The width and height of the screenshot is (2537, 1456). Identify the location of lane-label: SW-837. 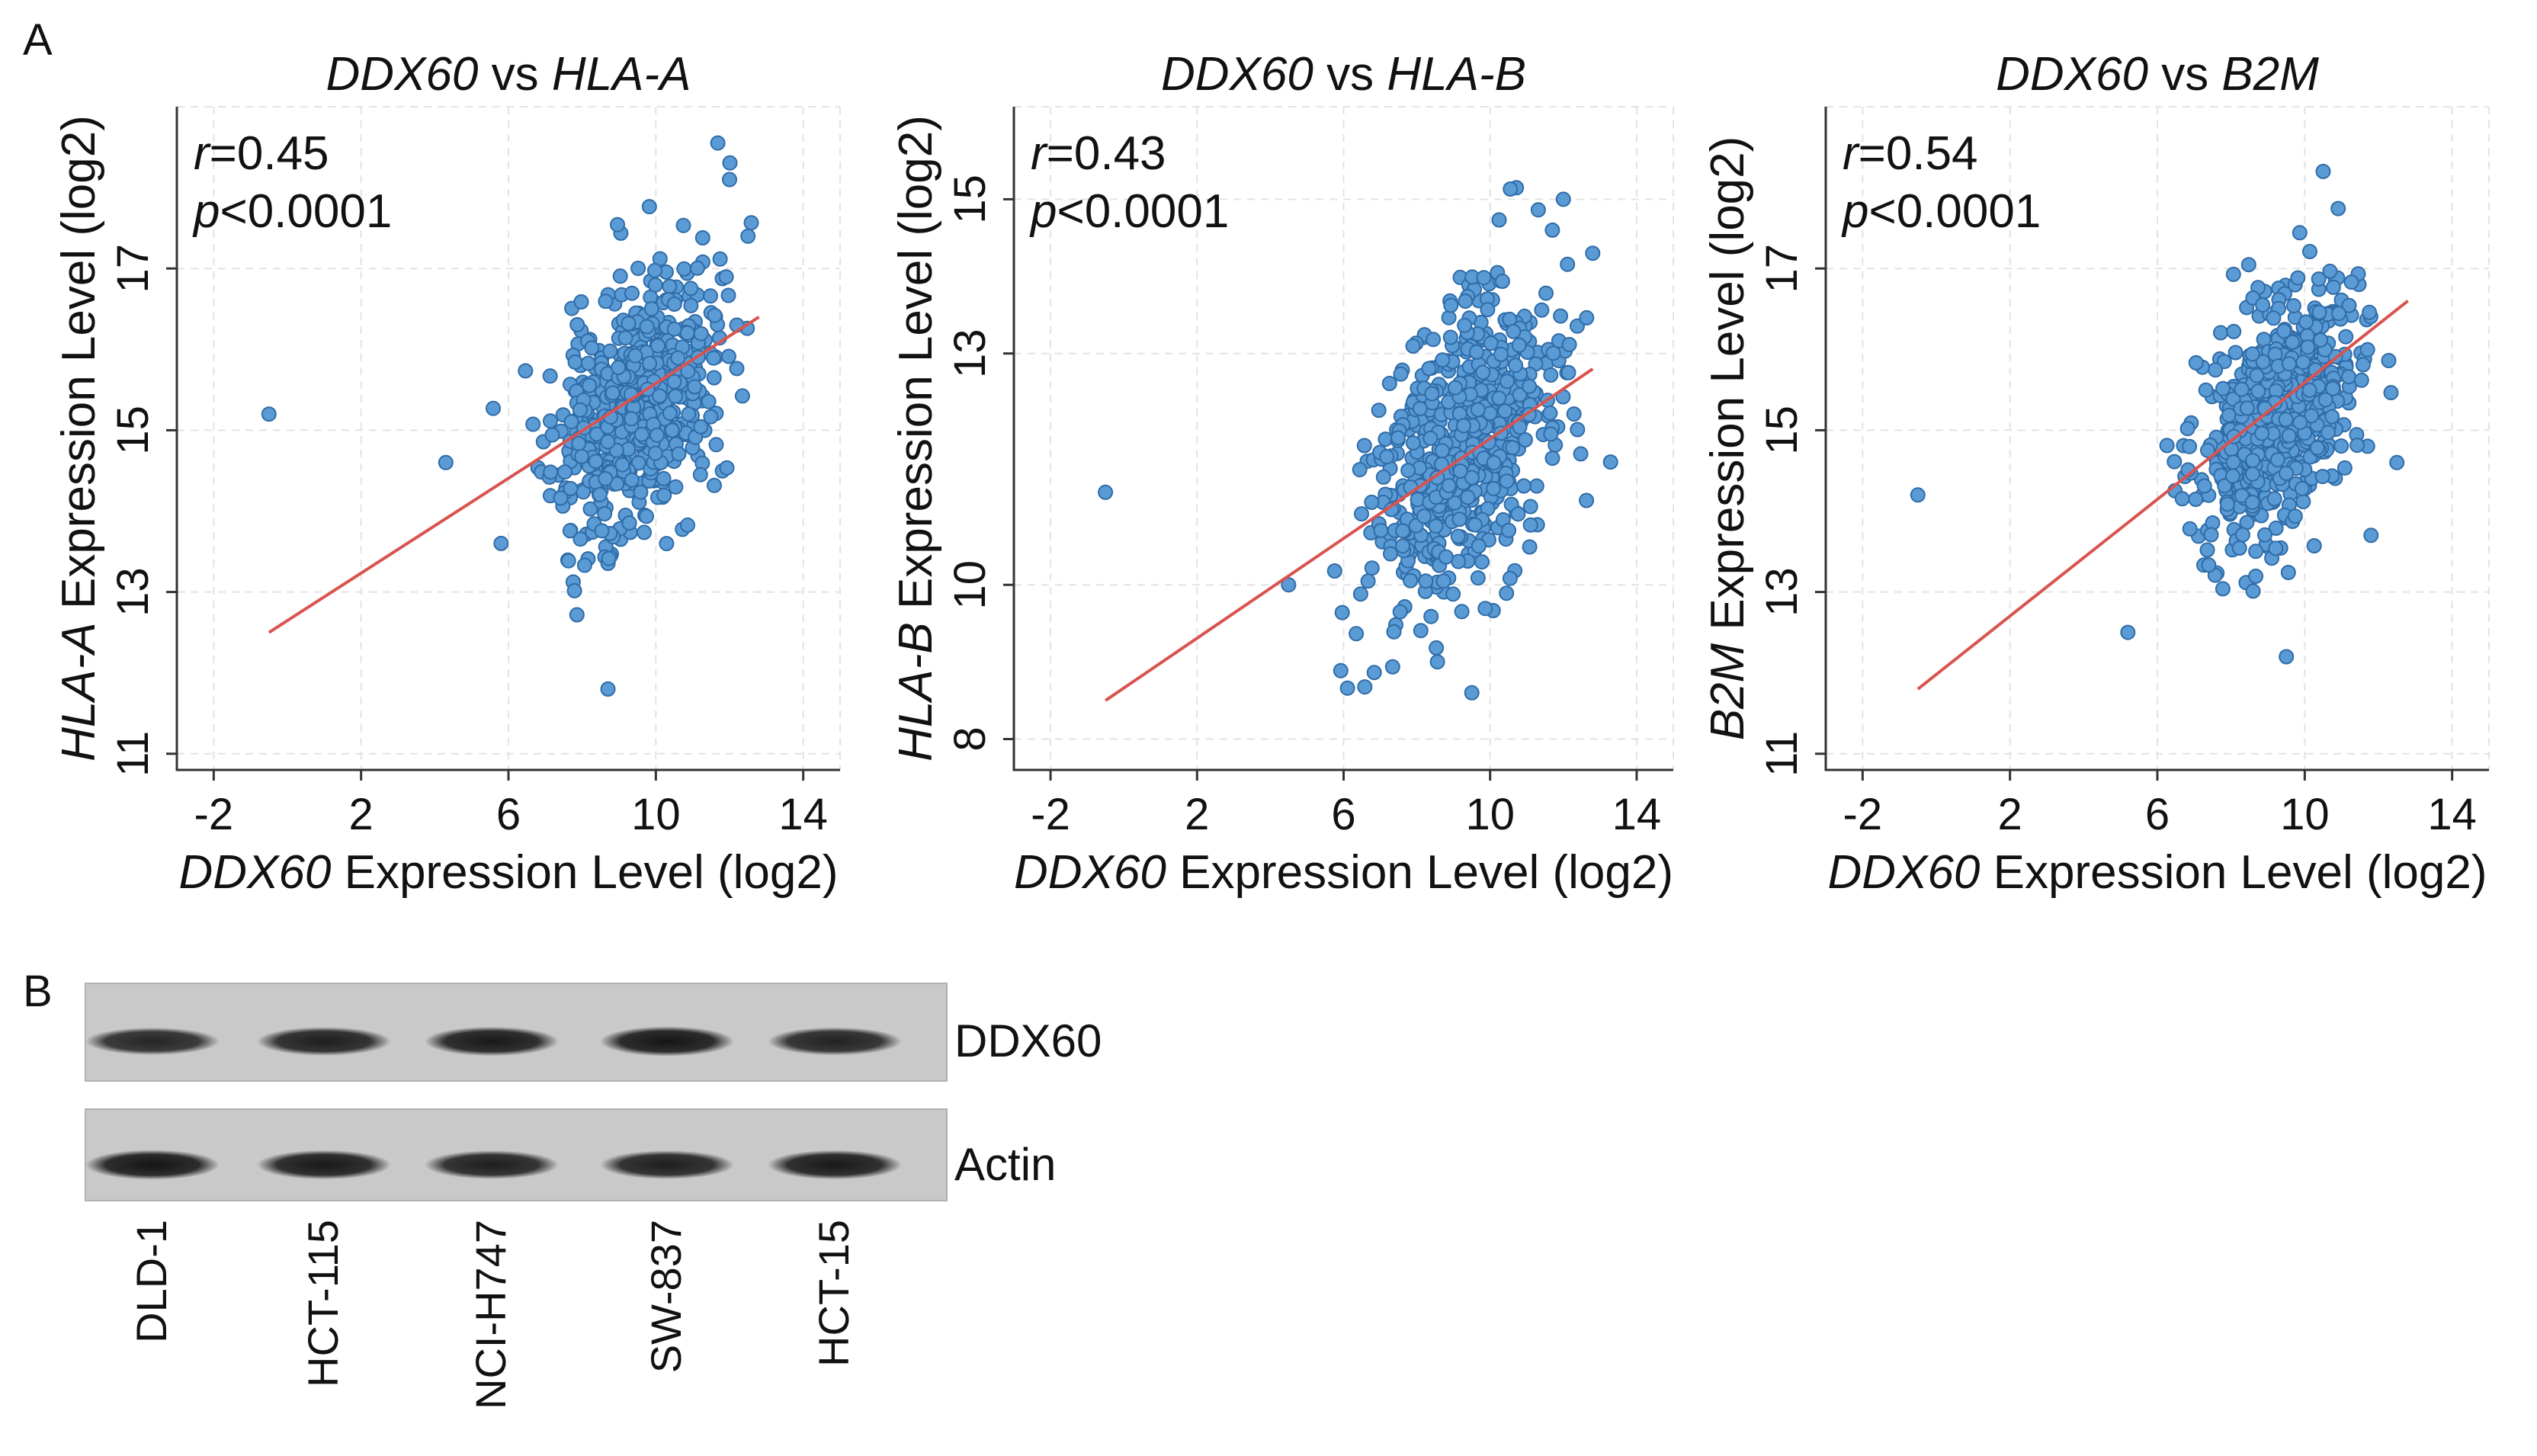
(666, 1296).